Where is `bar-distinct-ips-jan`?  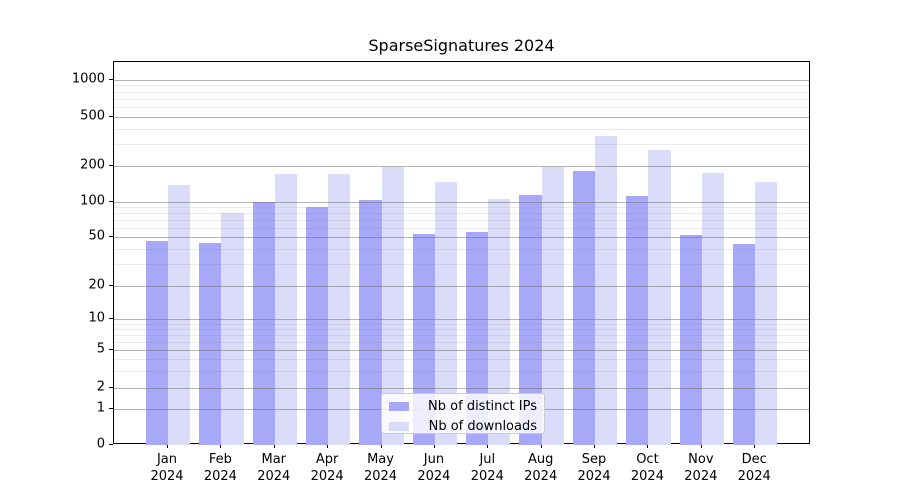 bar-distinct-ips-jan is located at coordinates (156, 343).